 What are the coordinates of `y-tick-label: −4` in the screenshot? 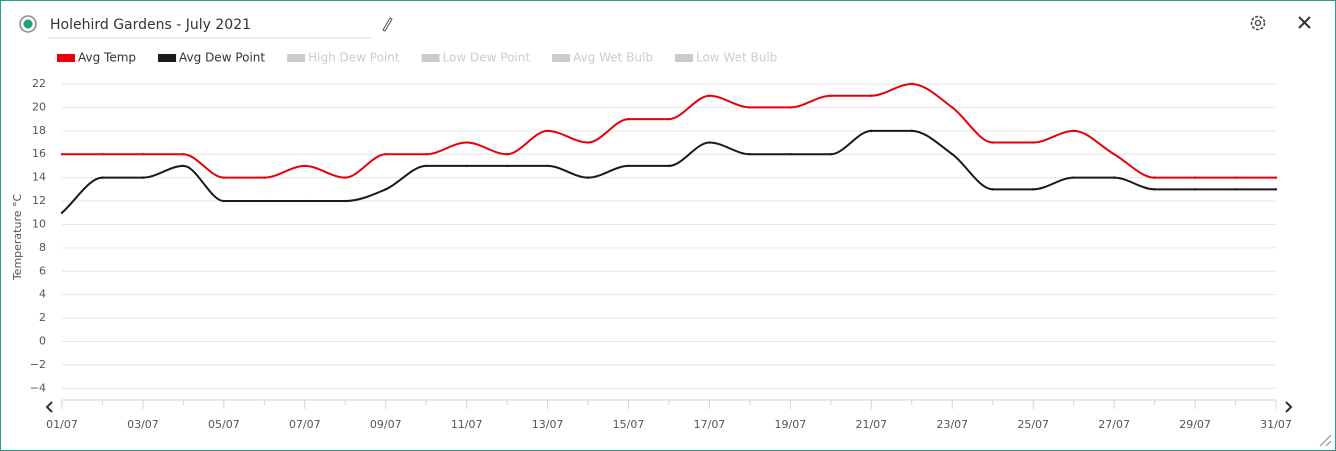 It's located at (38, 387).